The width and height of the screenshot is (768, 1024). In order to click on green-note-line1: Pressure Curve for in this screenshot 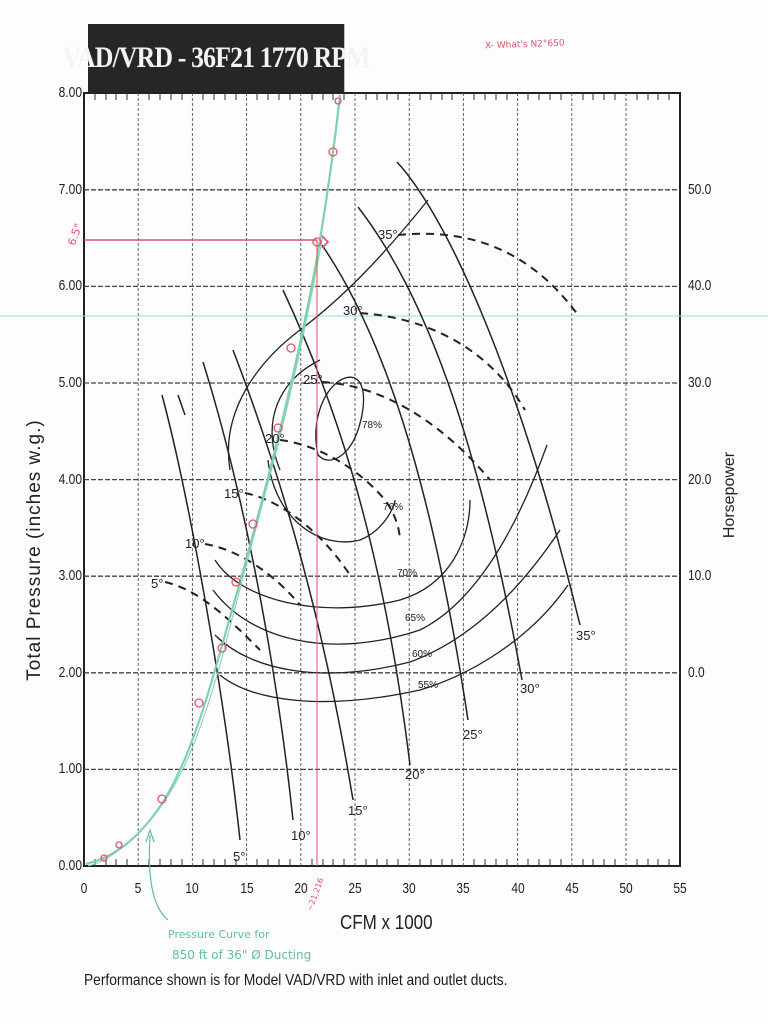, I will do `click(219, 934)`.